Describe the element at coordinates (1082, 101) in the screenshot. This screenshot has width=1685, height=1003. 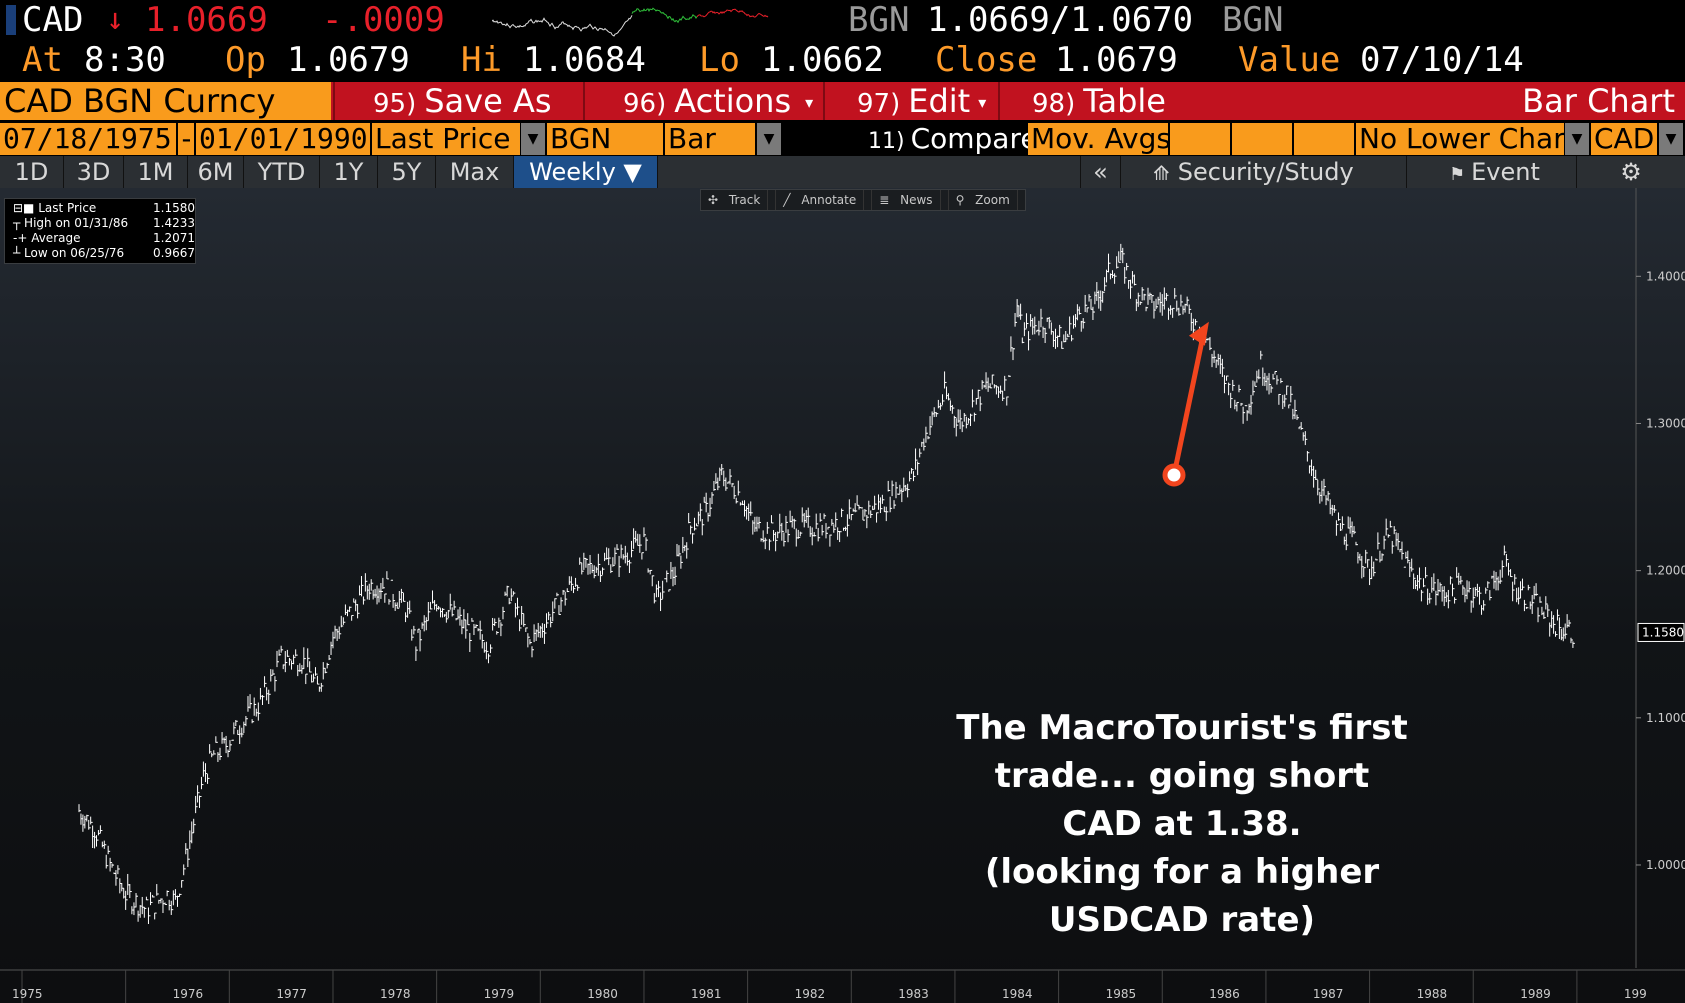
I see `table-button: 98) Table` at that location.